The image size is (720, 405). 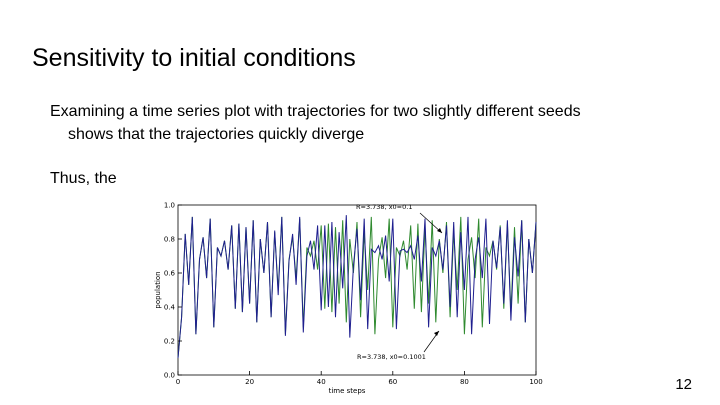 I want to click on annotation-bottom: R=3.738, x0=0.1001, so click(x=391, y=357).